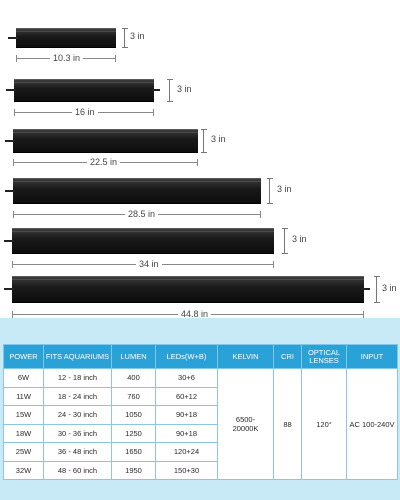 The image size is (400, 500). What do you see at coordinates (133, 415) in the screenshot?
I see `cell-lumen: 1050` at bounding box center [133, 415].